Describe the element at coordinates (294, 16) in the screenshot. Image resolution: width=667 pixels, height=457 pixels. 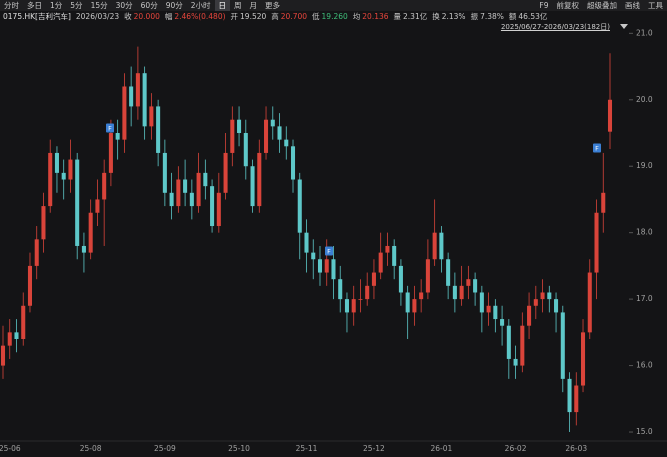
I see `quote-value: 20.700` at that location.